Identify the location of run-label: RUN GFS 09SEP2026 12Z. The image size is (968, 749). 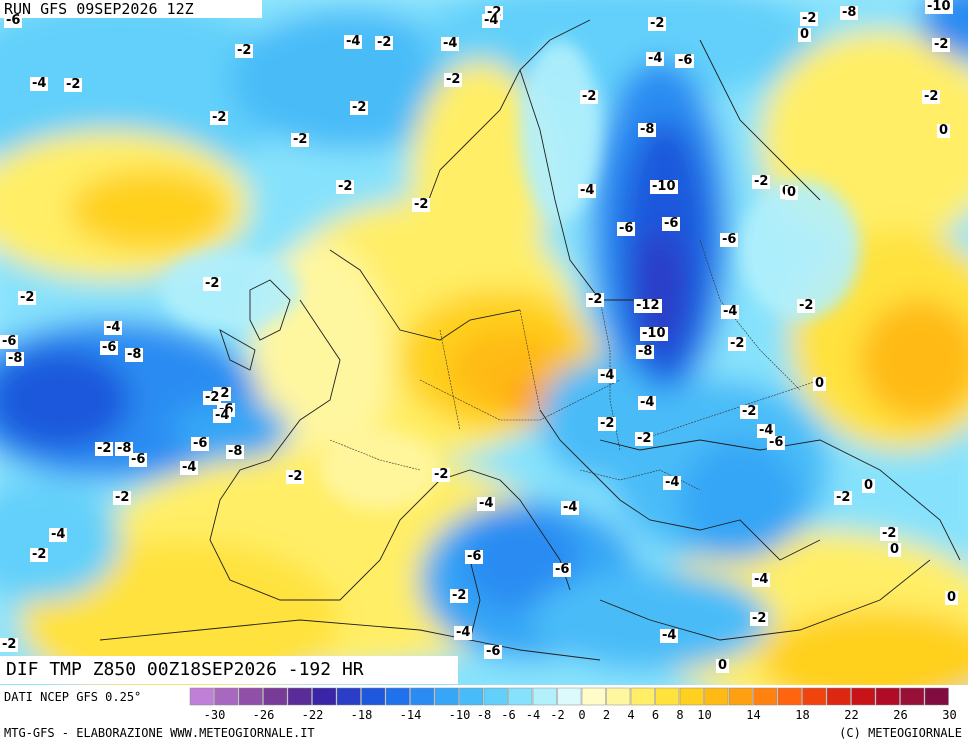
(131, 9).